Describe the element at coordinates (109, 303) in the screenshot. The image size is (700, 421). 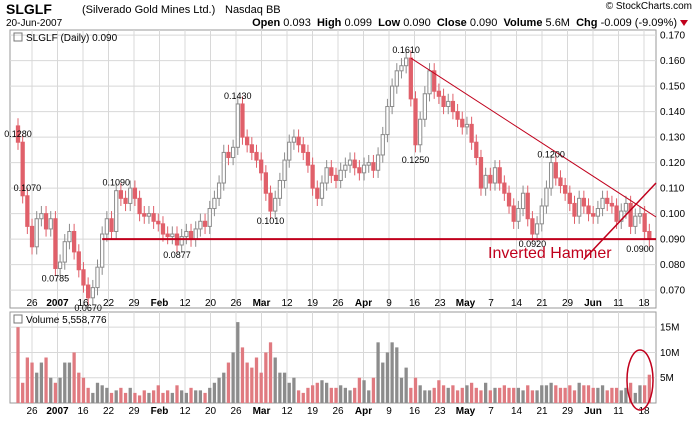
I see `x-tick-label: 22` at that location.